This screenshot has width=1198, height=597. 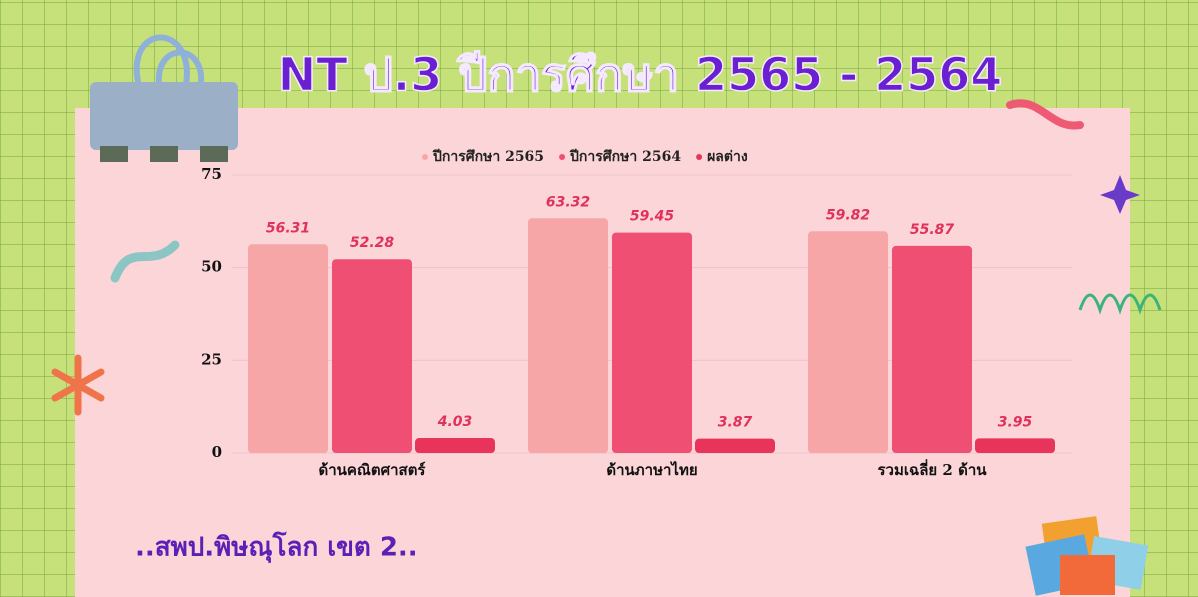 I want to click on star, so click(x=1120, y=194).